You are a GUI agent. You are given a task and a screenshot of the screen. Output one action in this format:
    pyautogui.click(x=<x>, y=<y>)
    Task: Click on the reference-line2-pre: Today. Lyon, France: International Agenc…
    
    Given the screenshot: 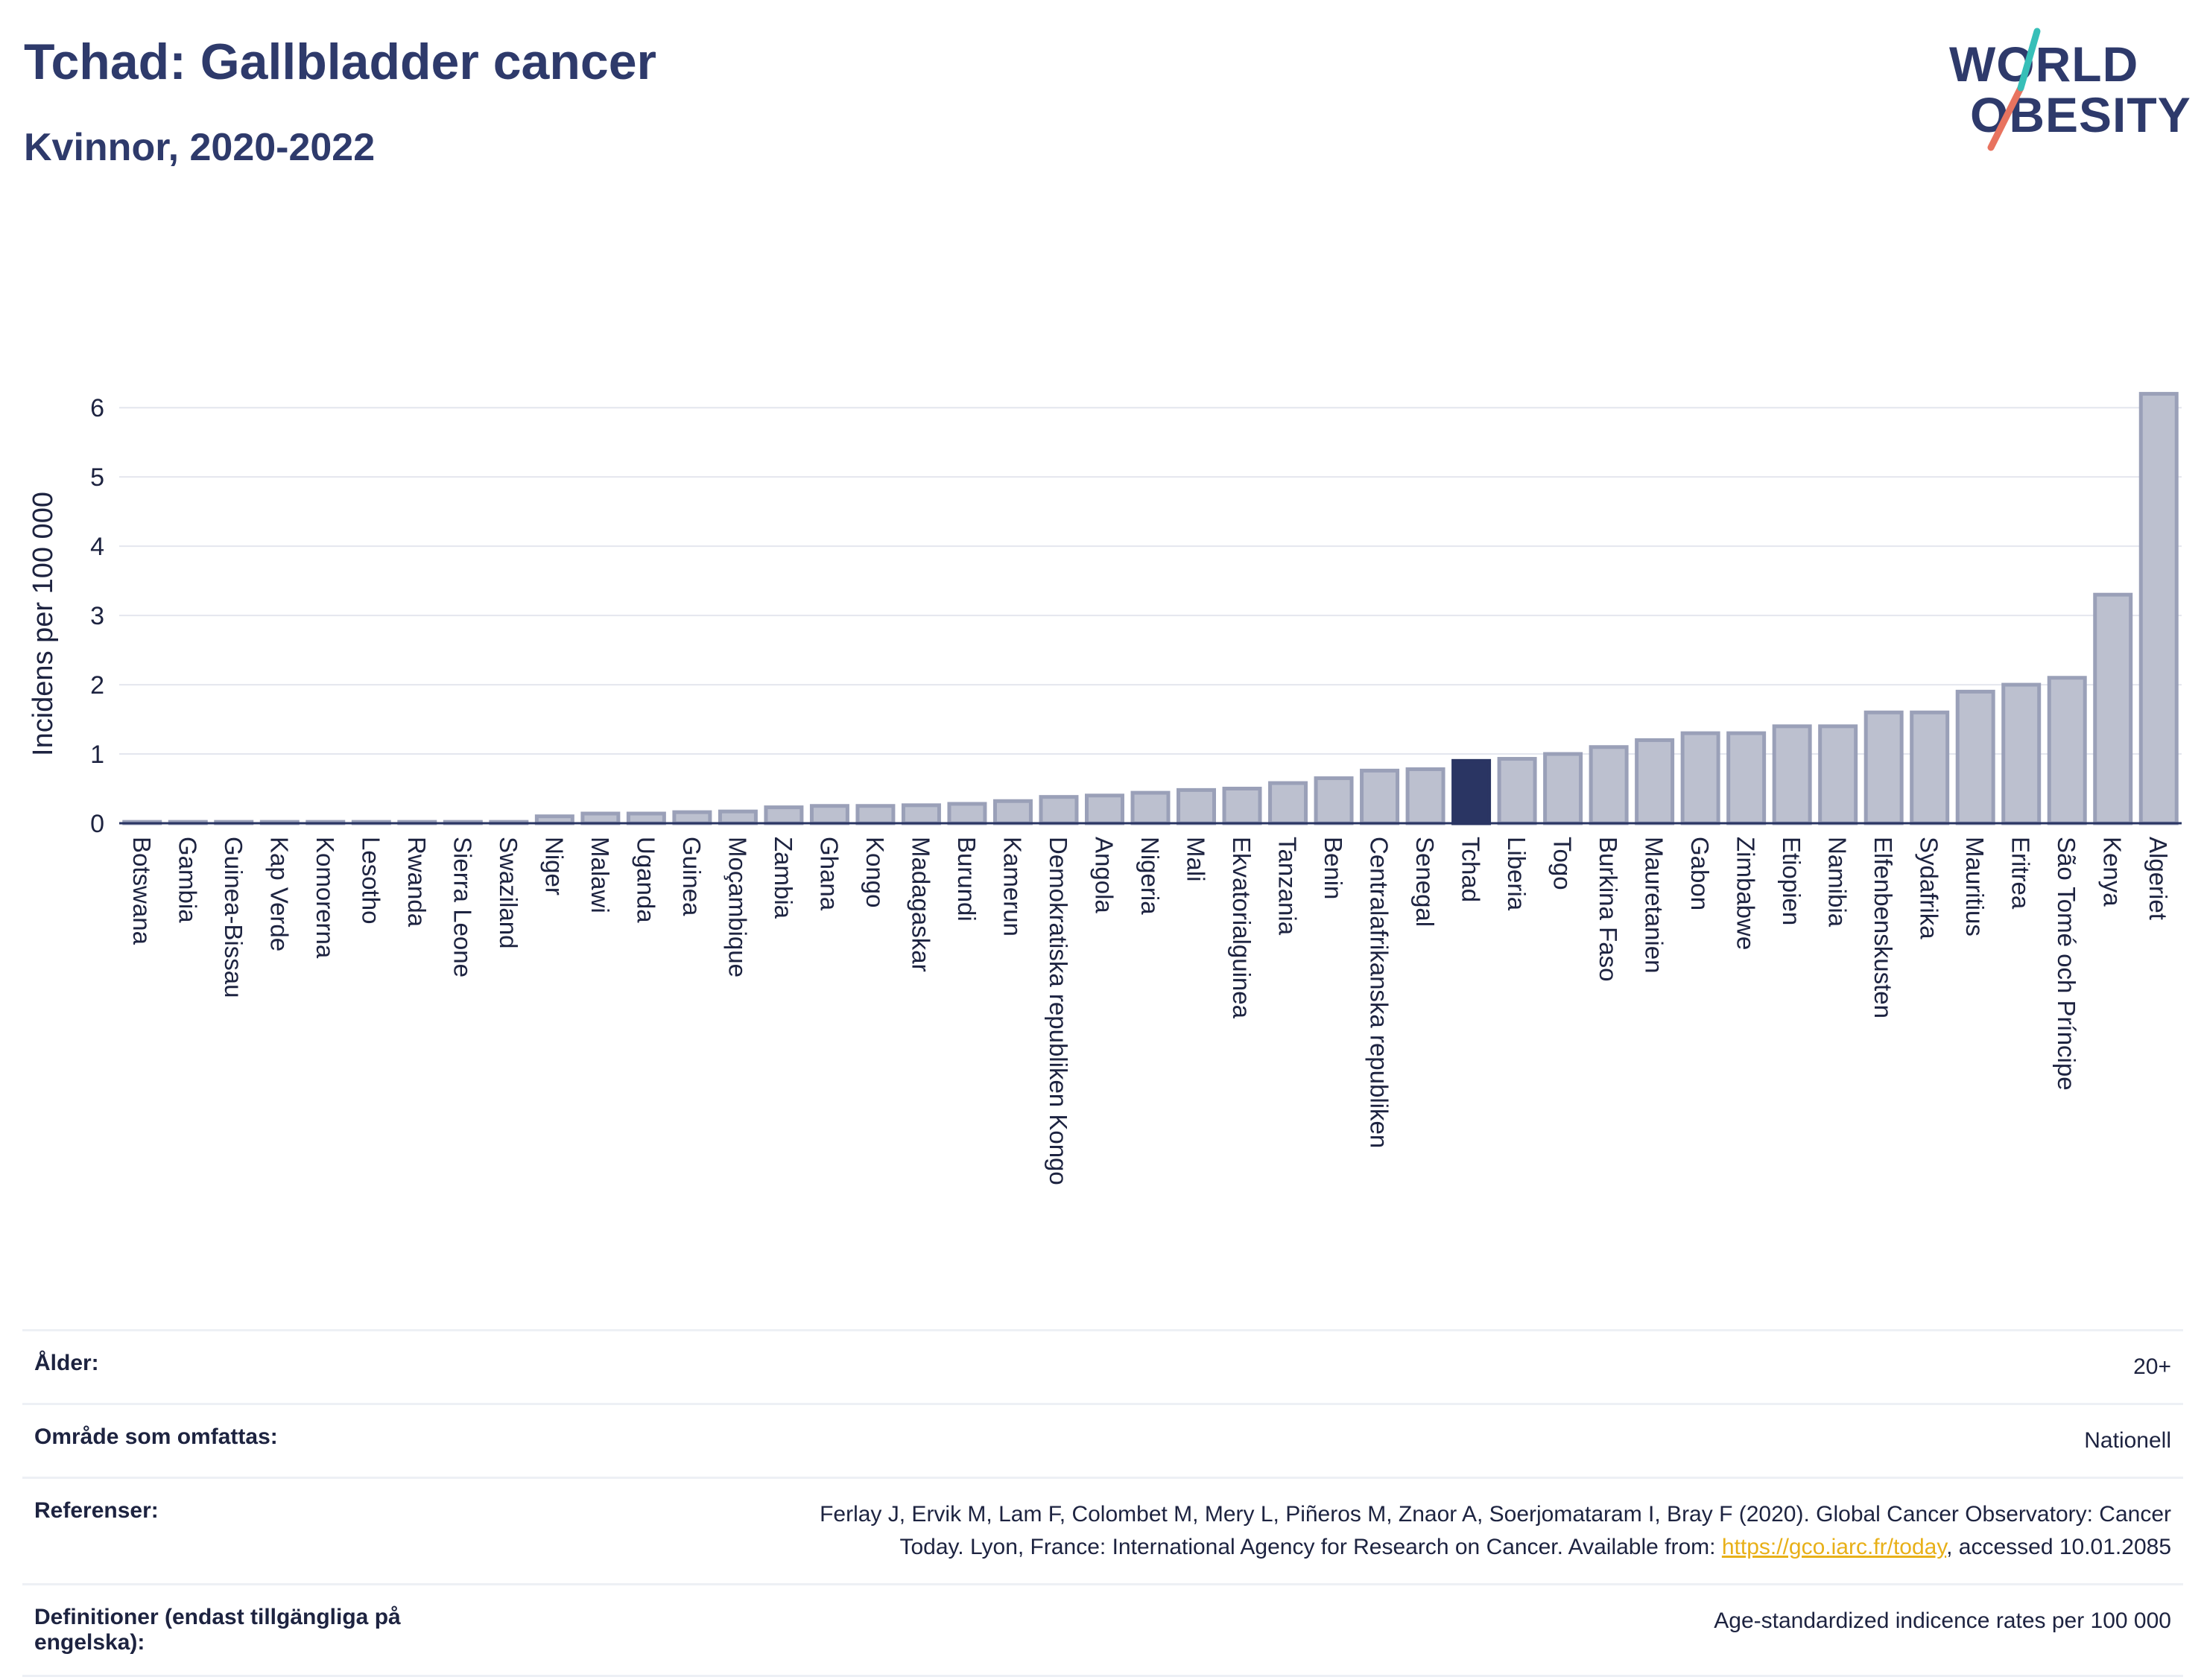 What is the action you would take?
    pyautogui.click(x=1310, y=1547)
    